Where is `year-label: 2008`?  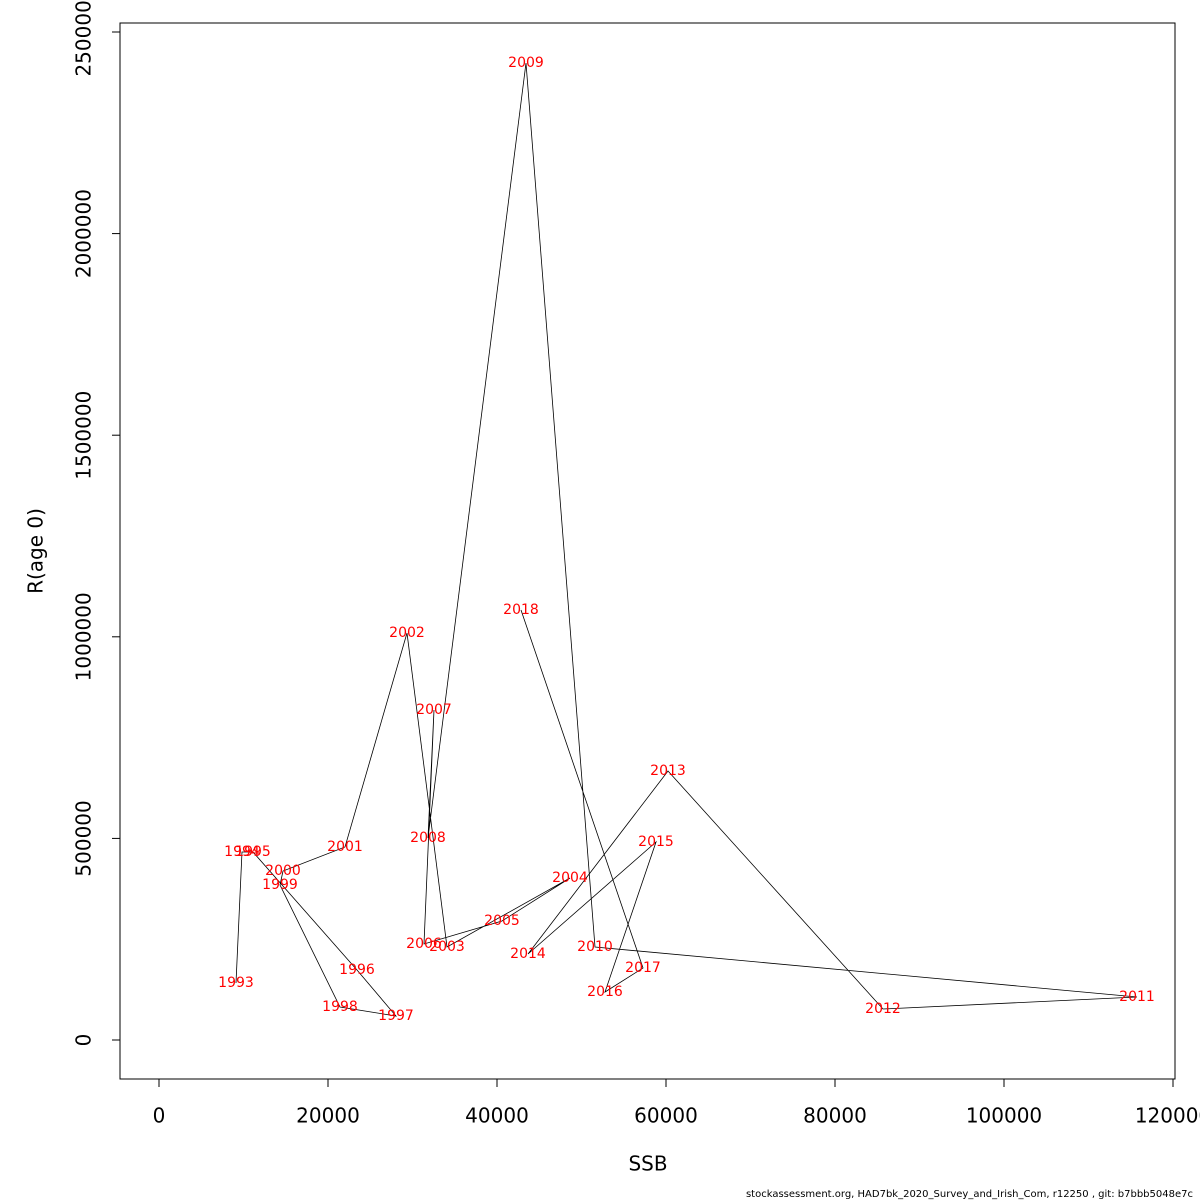 year-label: 2008 is located at coordinates (428, 838).